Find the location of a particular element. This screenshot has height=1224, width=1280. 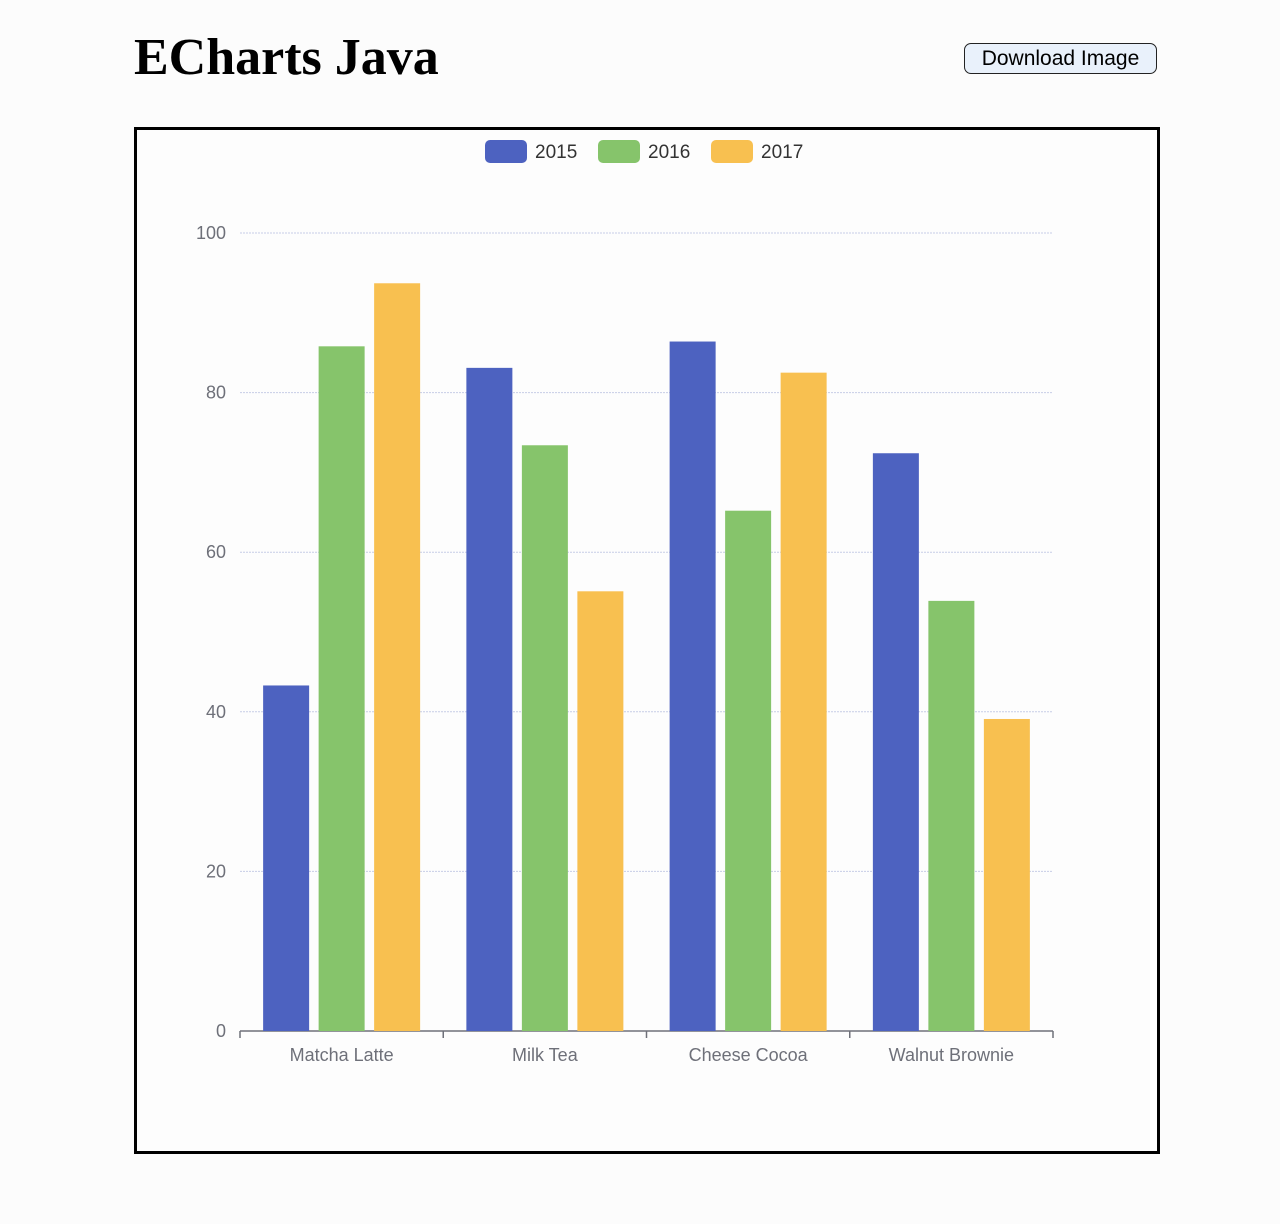

y-tick-label: 0 is located at coordinates (221, 1031).